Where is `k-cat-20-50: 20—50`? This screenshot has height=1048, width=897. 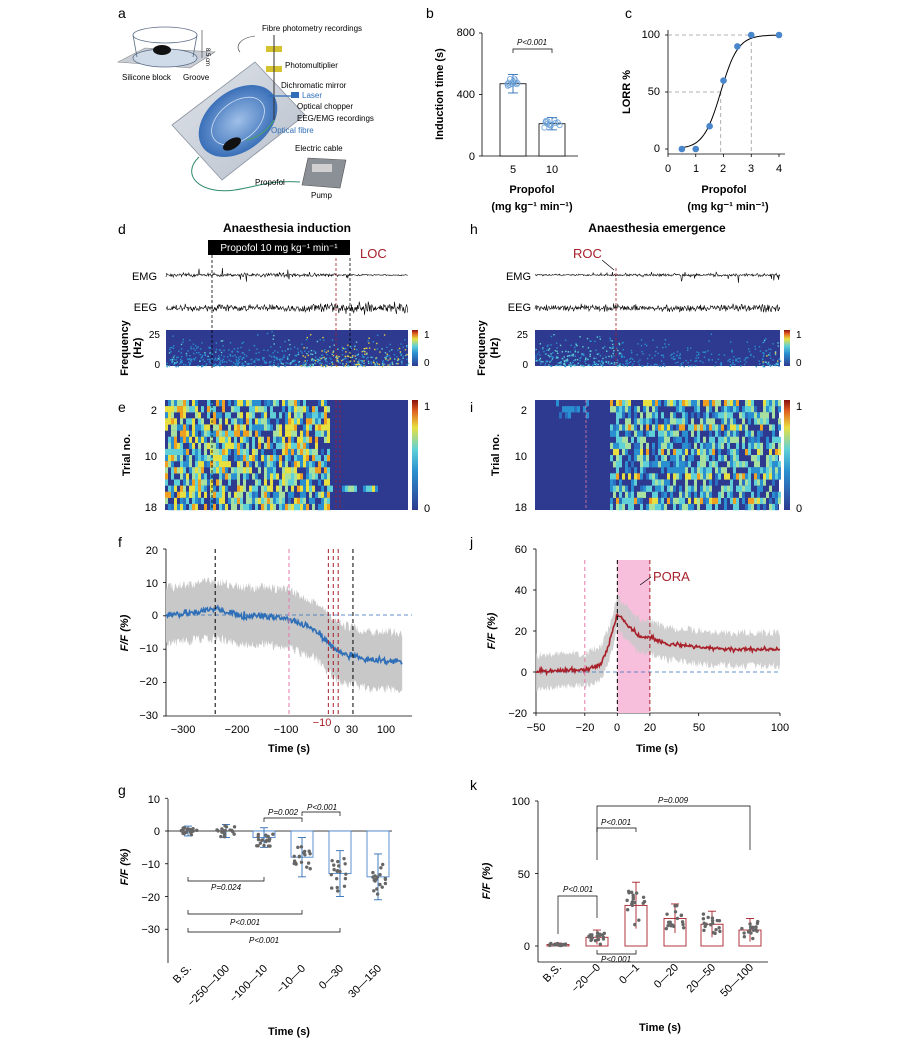 k-cat-20-50: 20—50 is located at coordinates (702, 979).